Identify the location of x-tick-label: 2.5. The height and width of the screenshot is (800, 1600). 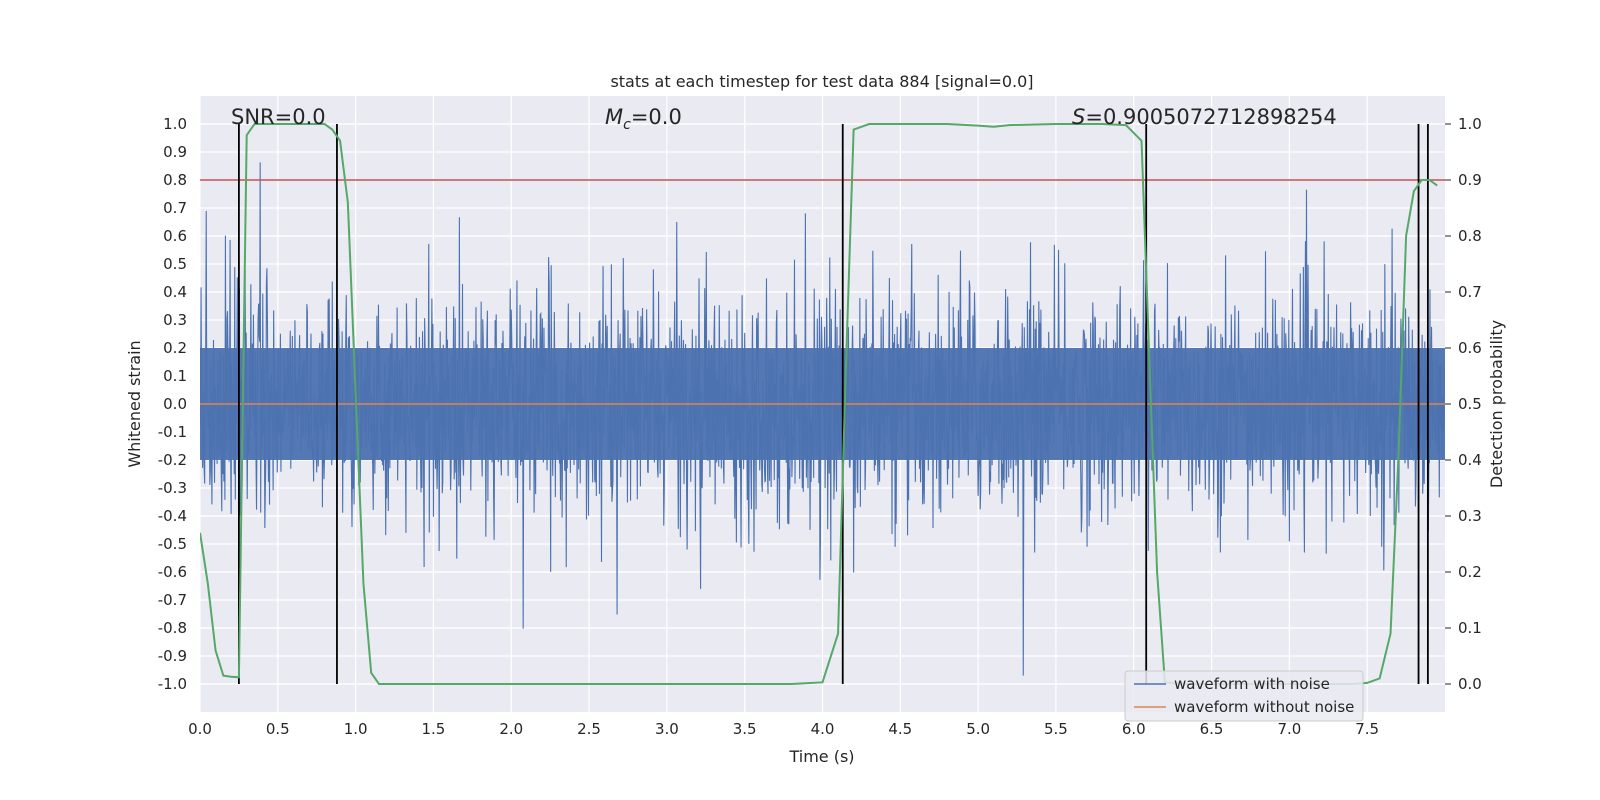
(589, 729).